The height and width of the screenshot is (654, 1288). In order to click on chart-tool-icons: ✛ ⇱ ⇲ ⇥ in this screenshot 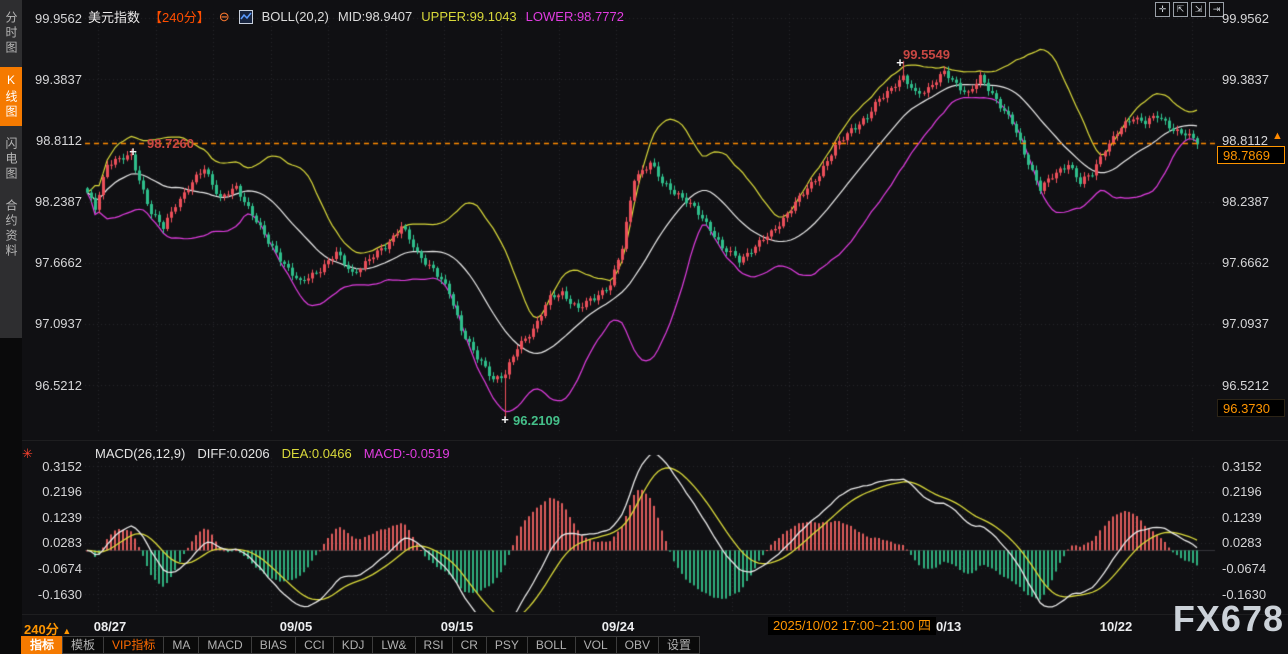, I will do `click(1188, 9)`.